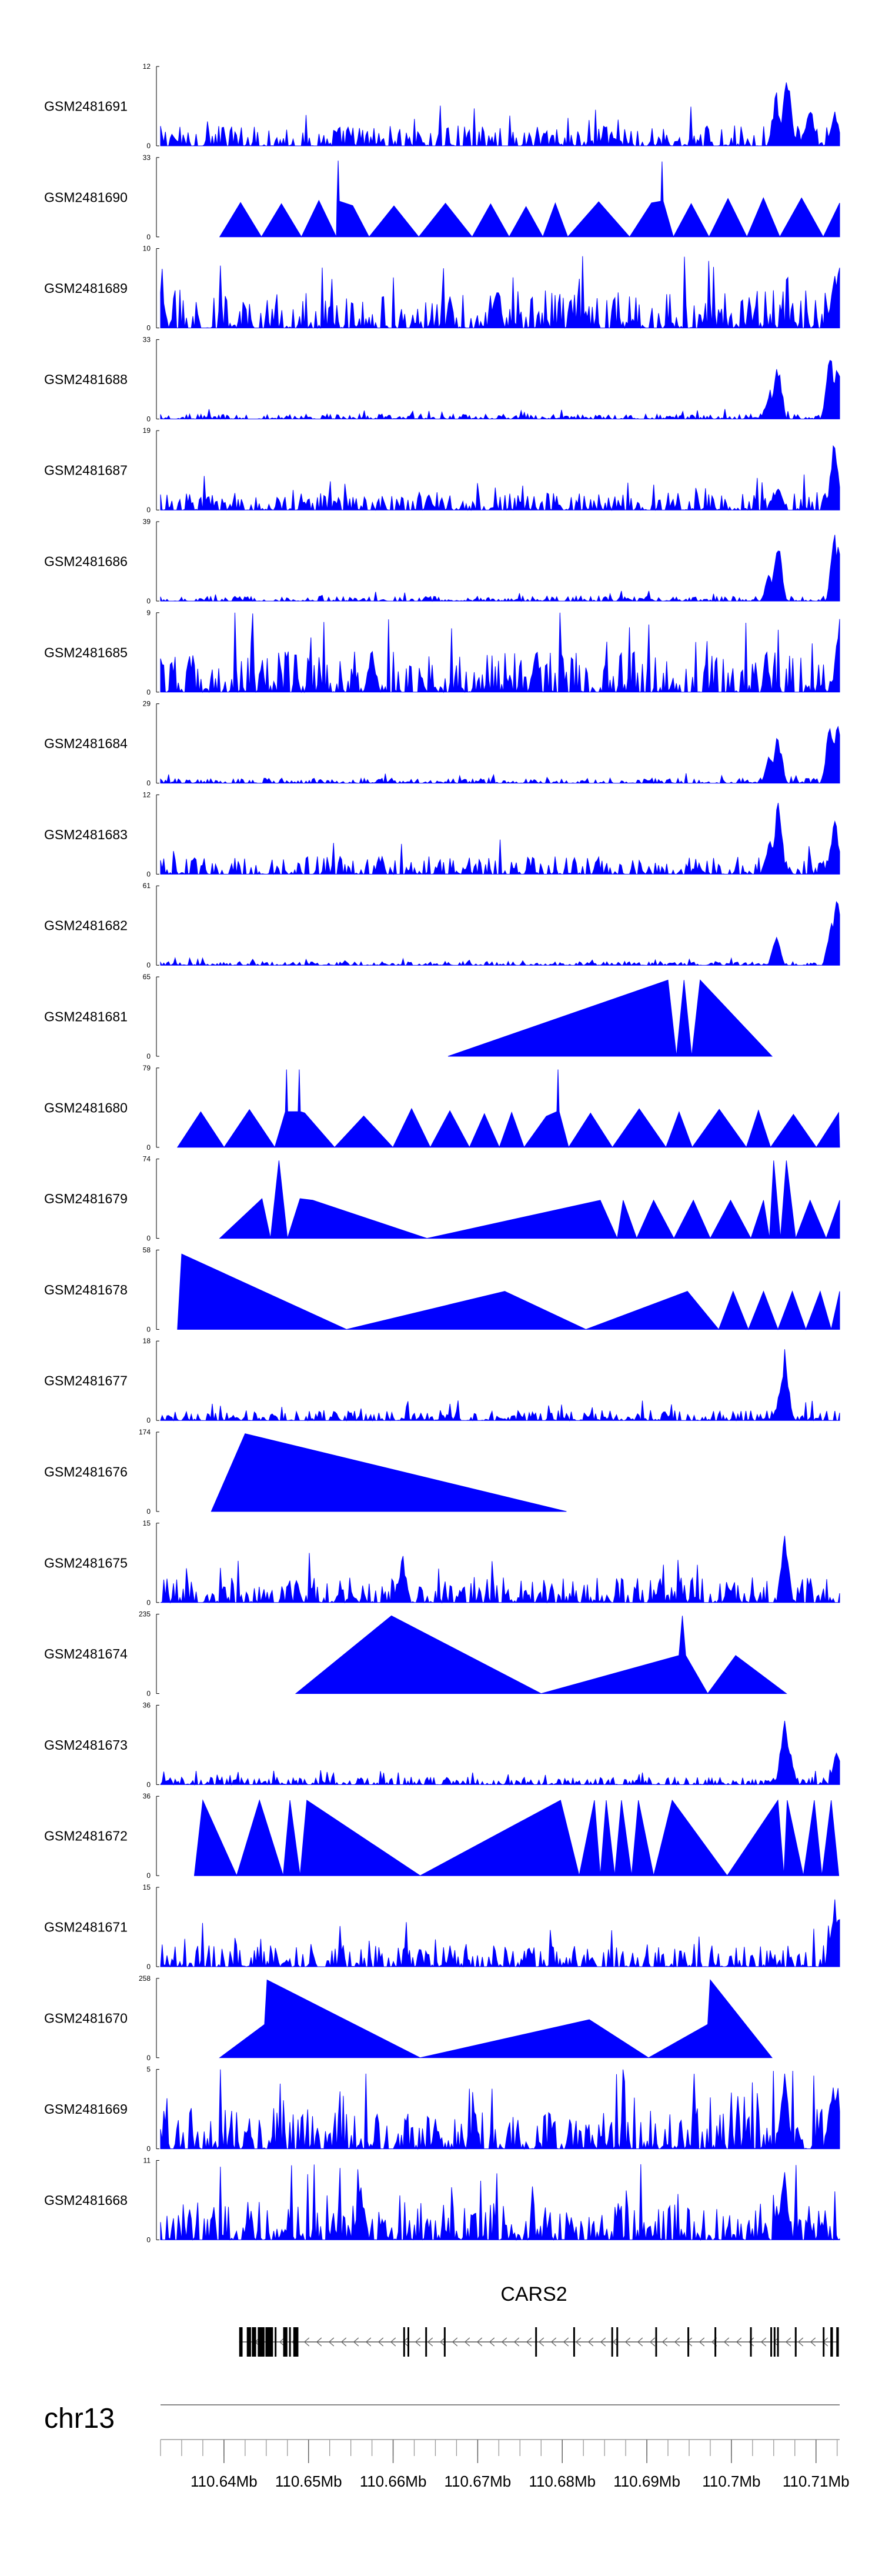 The image size is (882, 2576). I want to click on chromosome-label: chr13, so click(79, 2418).